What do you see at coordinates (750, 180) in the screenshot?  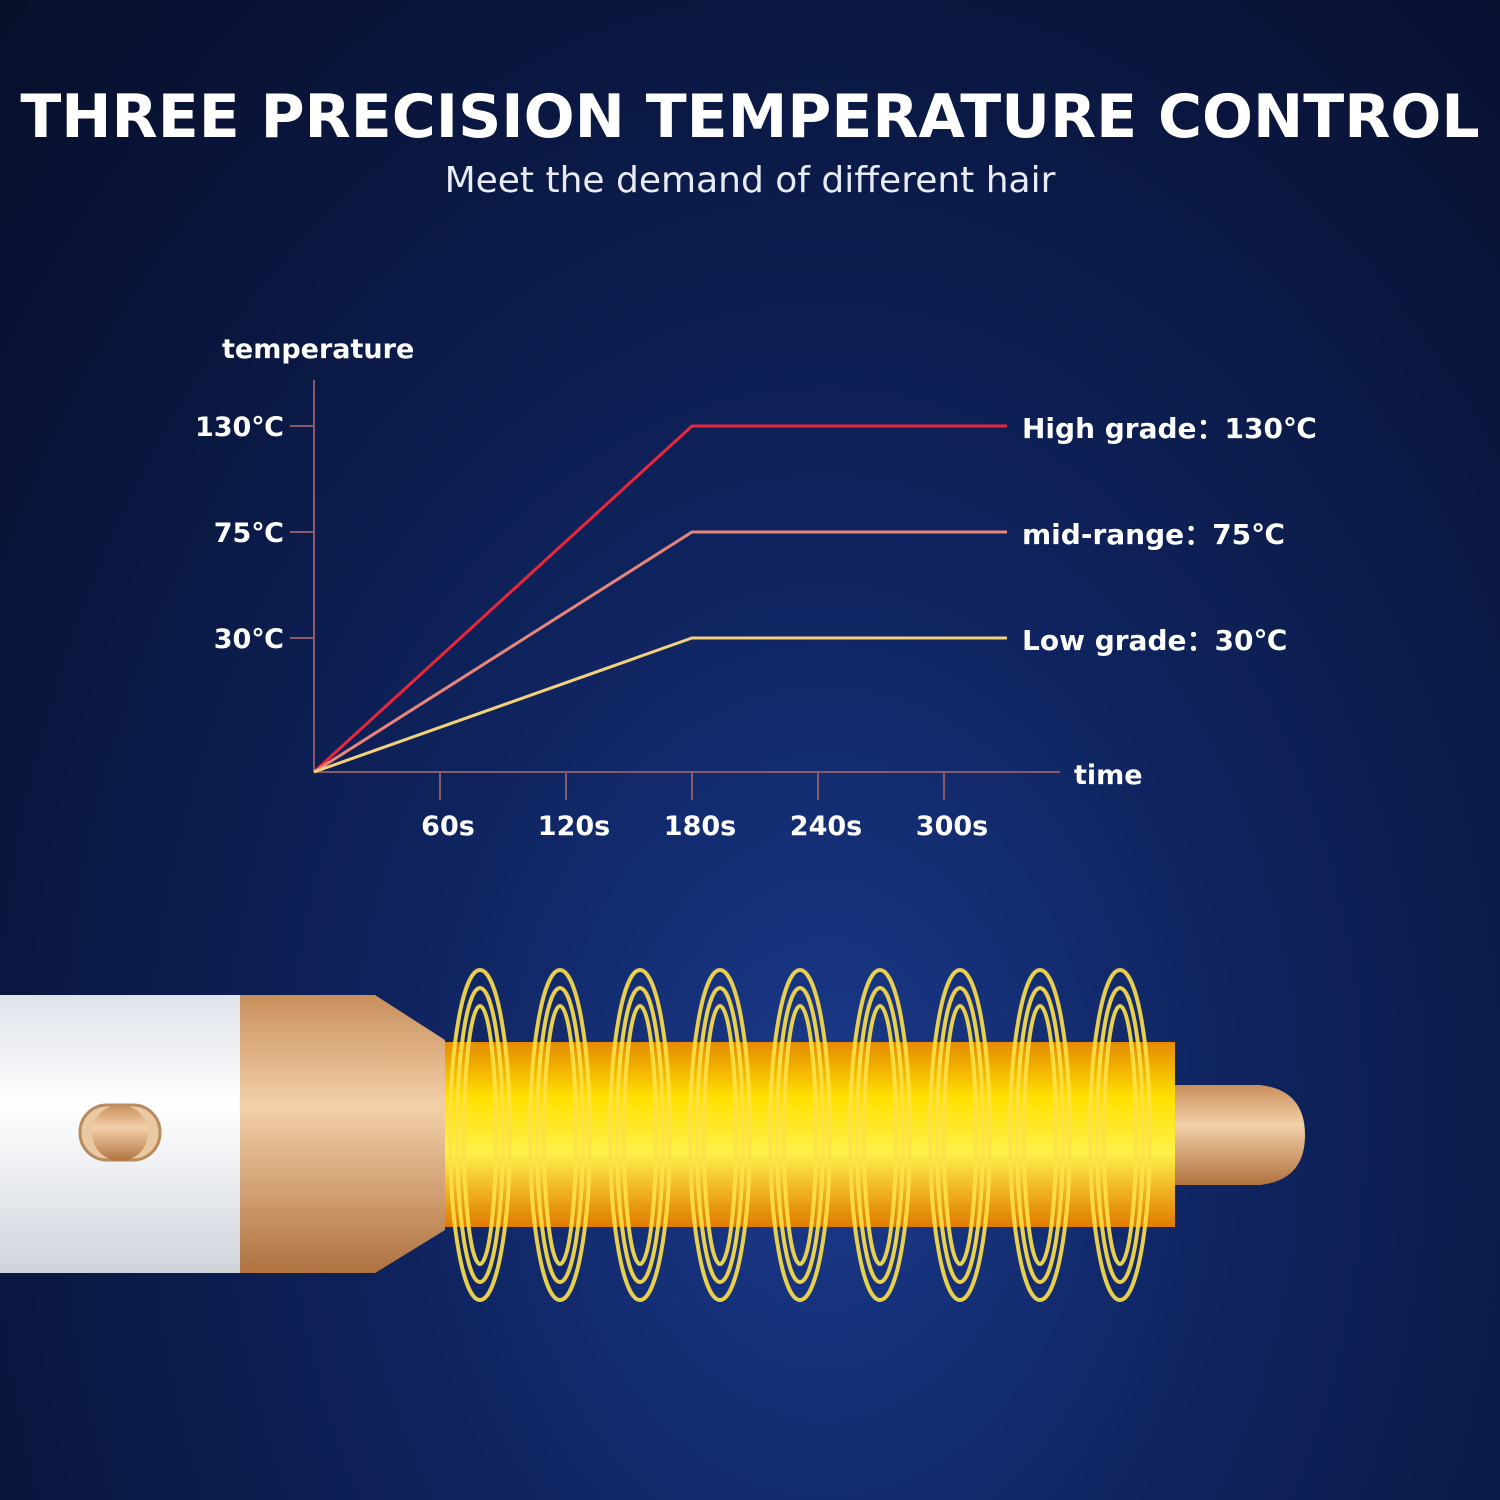 I see `page-subtitle: Meet the demand of different hair` at bounding box center [750, 180].